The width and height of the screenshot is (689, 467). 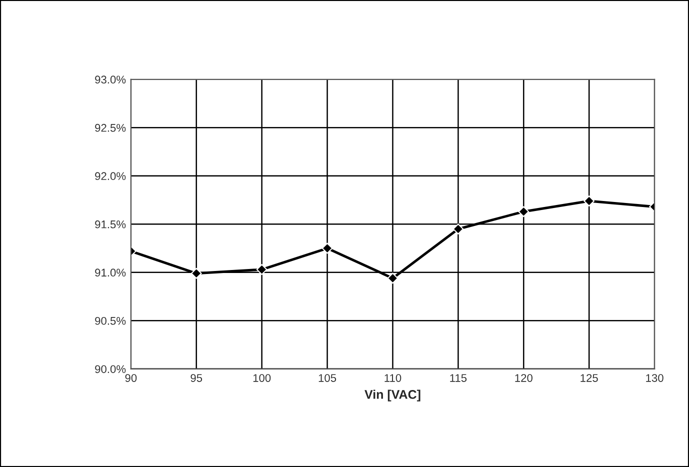 What do you see at coordinates (458, 378) in the screenshot?
I see `x-tick-label: 115` at bounding box center [458, 378].